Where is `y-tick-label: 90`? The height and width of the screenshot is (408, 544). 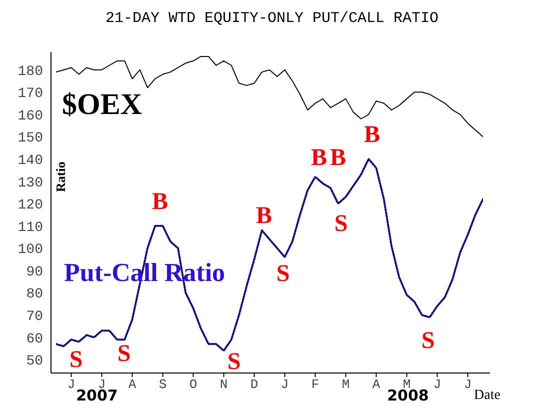
y-tick-label: 90 is located at coordinates (34, 272).